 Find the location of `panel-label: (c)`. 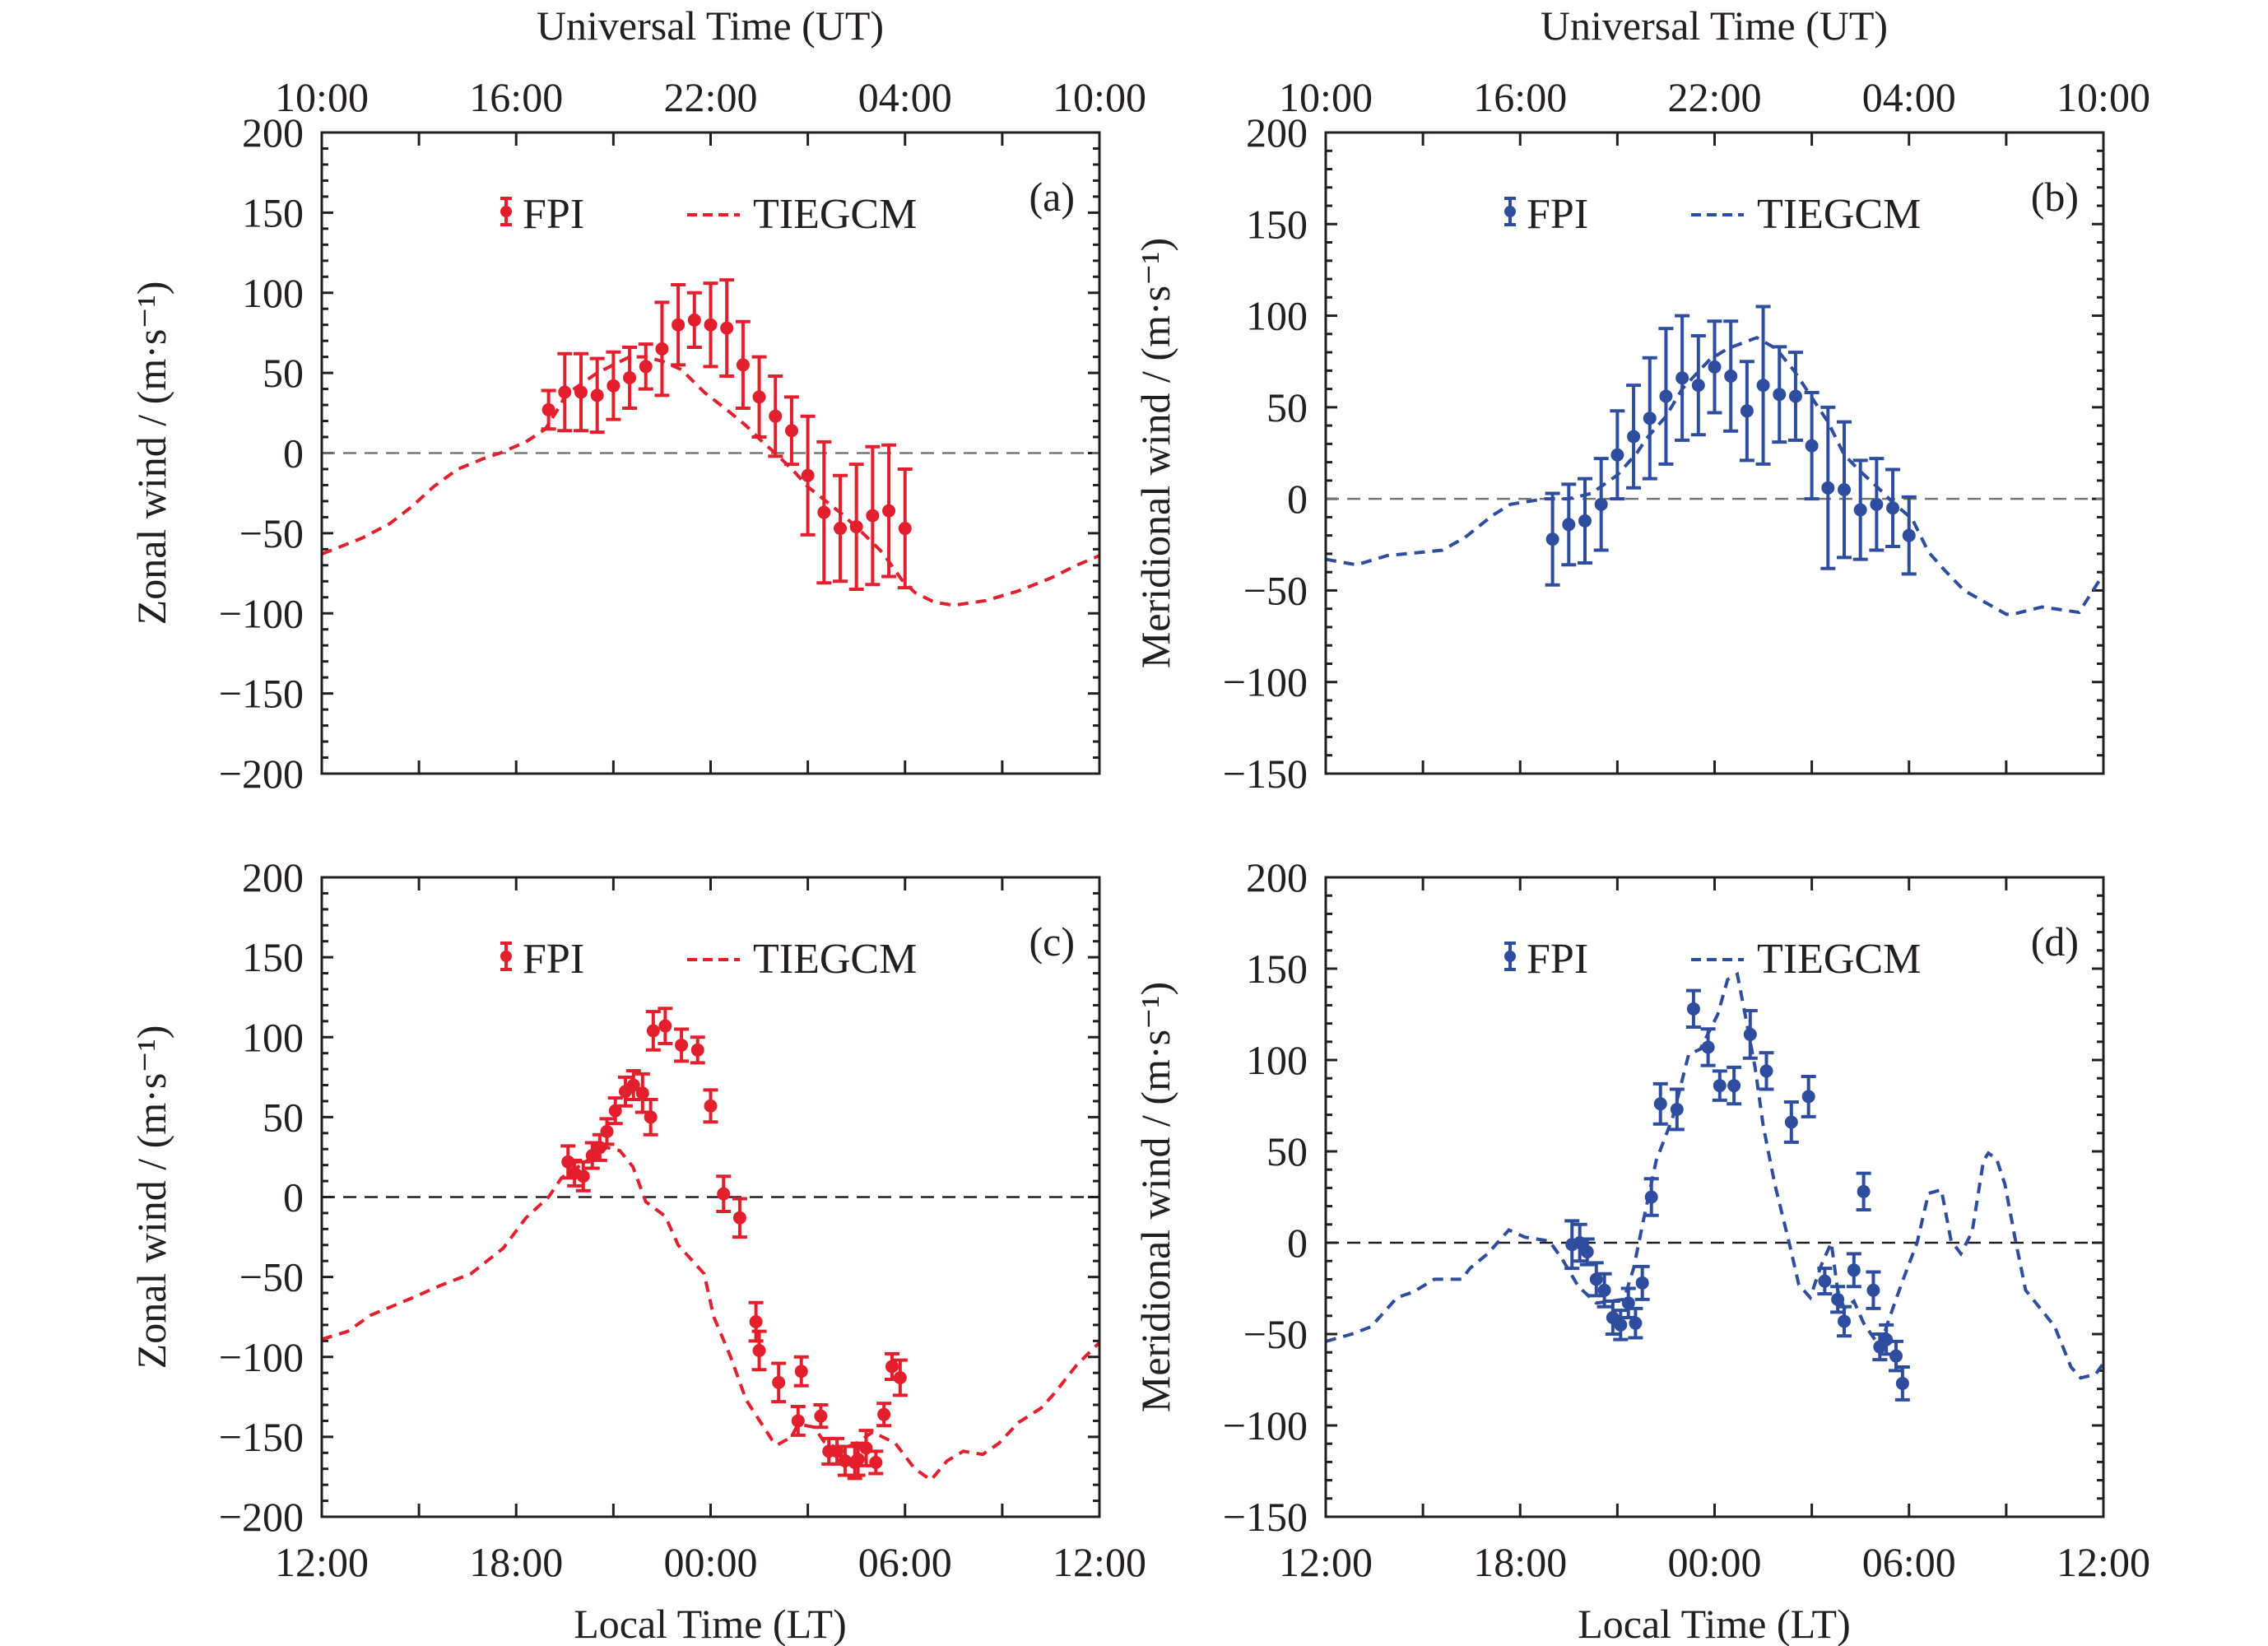

panel-label: (c) is located at coordinates (1052, 941).